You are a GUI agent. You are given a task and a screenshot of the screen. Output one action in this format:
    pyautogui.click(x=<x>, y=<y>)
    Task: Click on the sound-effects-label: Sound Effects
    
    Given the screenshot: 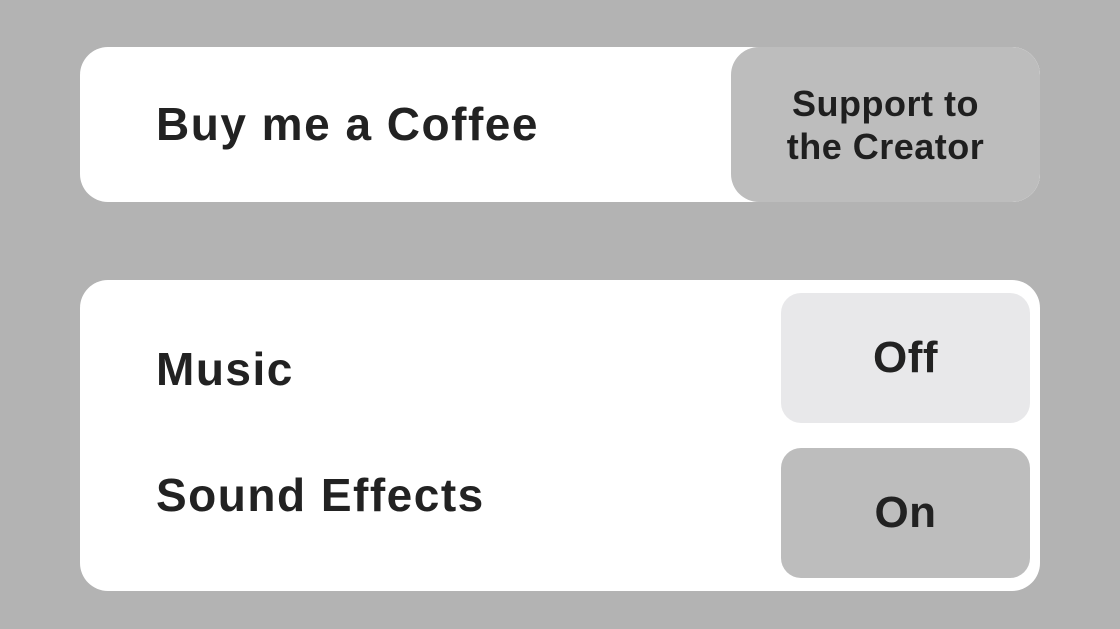 What is the action you would take?
    pyautogui.click(x=320, y=495)
    